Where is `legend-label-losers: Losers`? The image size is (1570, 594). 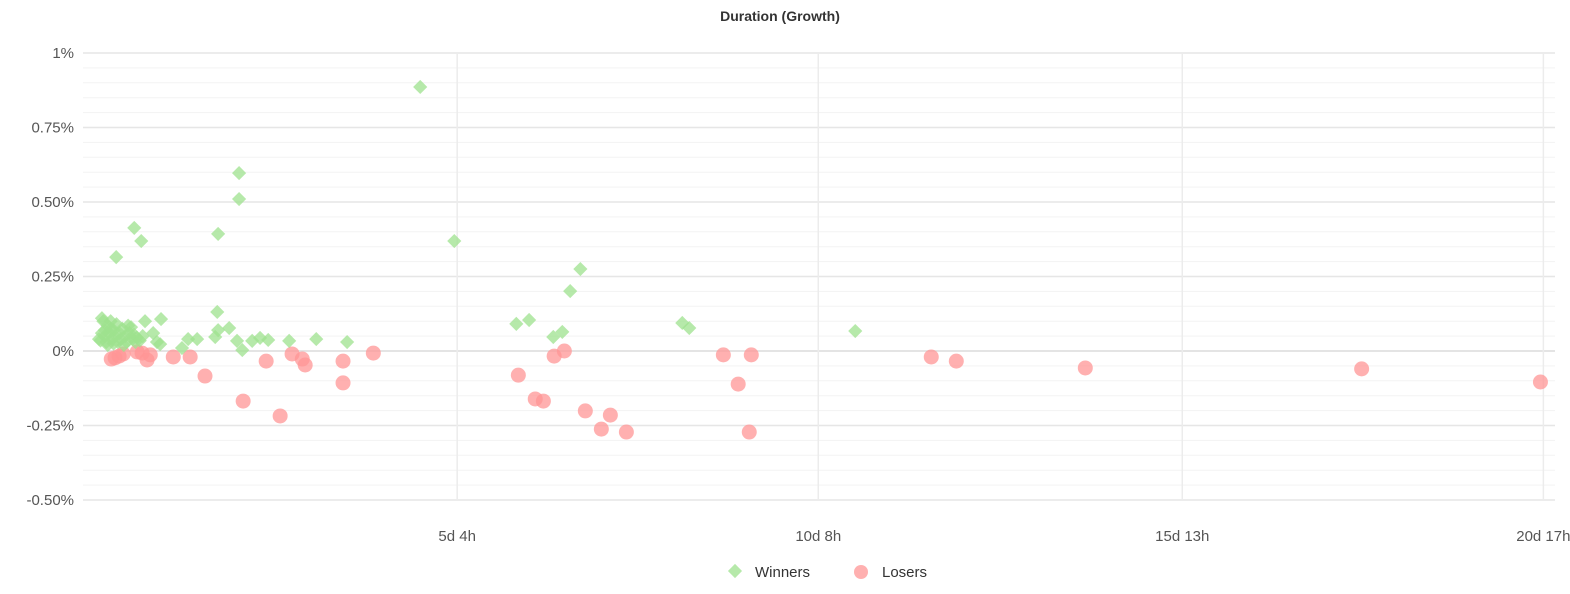 legend-label-losers: Losers is located at coordinates (904, 572).